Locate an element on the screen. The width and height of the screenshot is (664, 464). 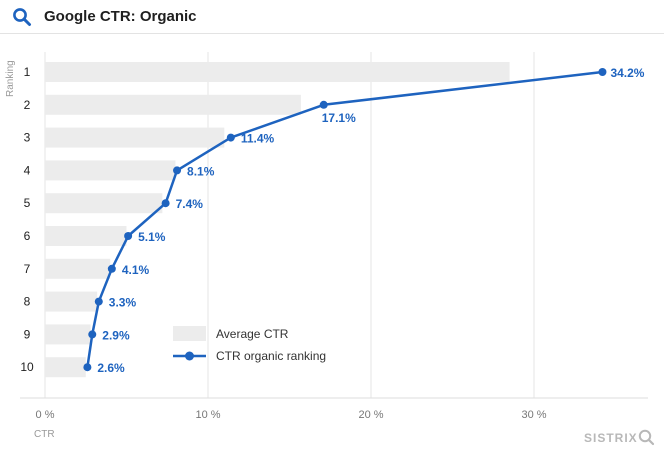
x-axis: 0 % 10 % 20 % 30 % is located at coordinates (334, 409).